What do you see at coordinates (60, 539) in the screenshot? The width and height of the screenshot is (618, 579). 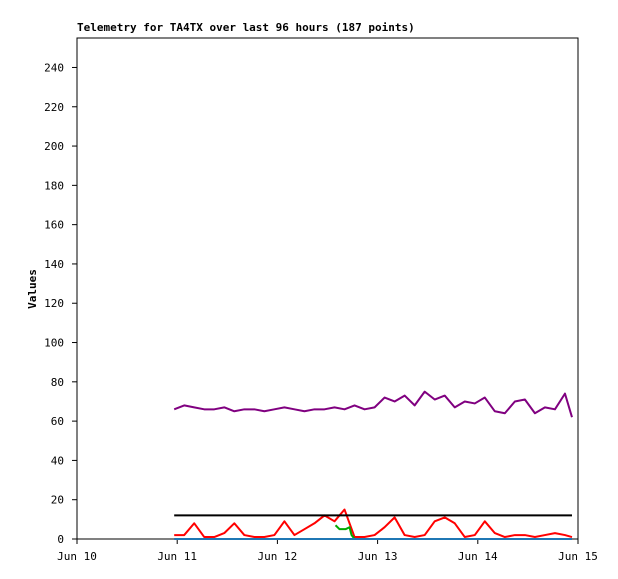 I see `y-tick-label: 0` at bounding box center [60, 539].